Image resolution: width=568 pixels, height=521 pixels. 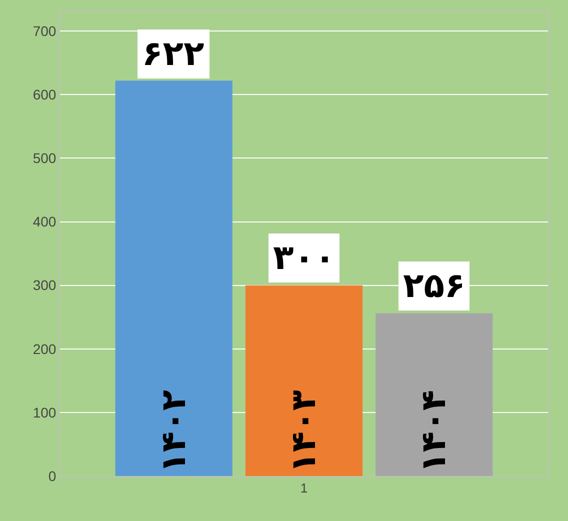 I want to click on data-label: ۲۵۶, so click(x=434, y=286).